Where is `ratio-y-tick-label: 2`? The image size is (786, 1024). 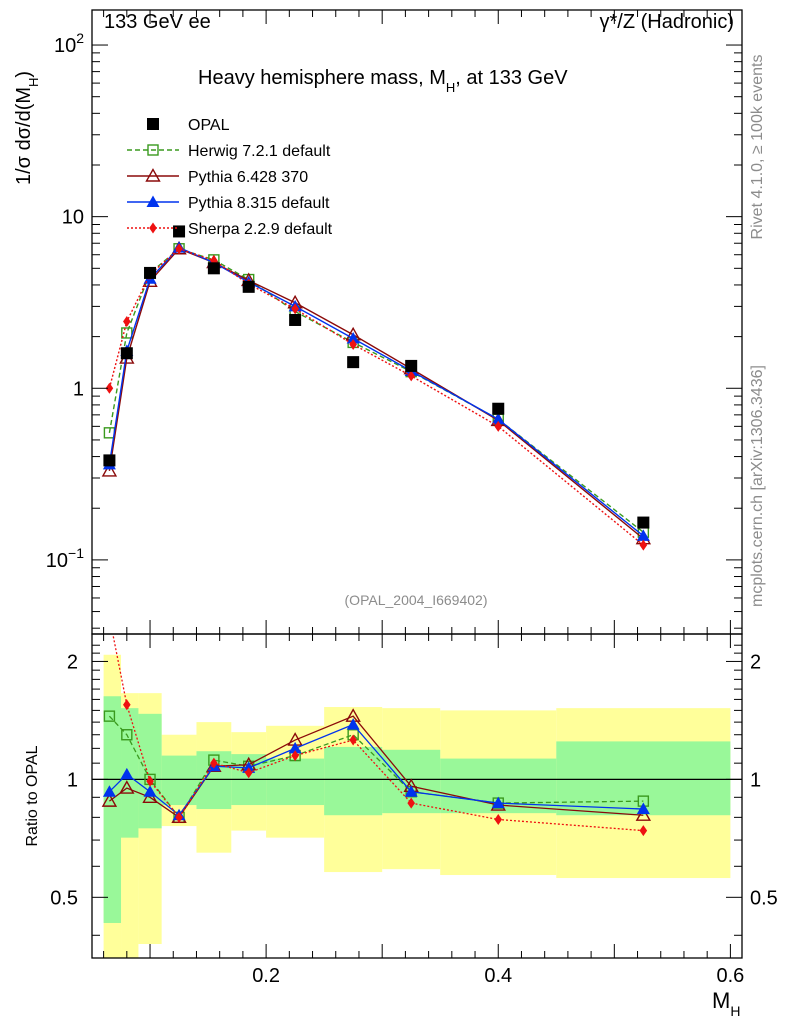
ratio-y-tick-label: 2 is located at coordinates (72, 662).